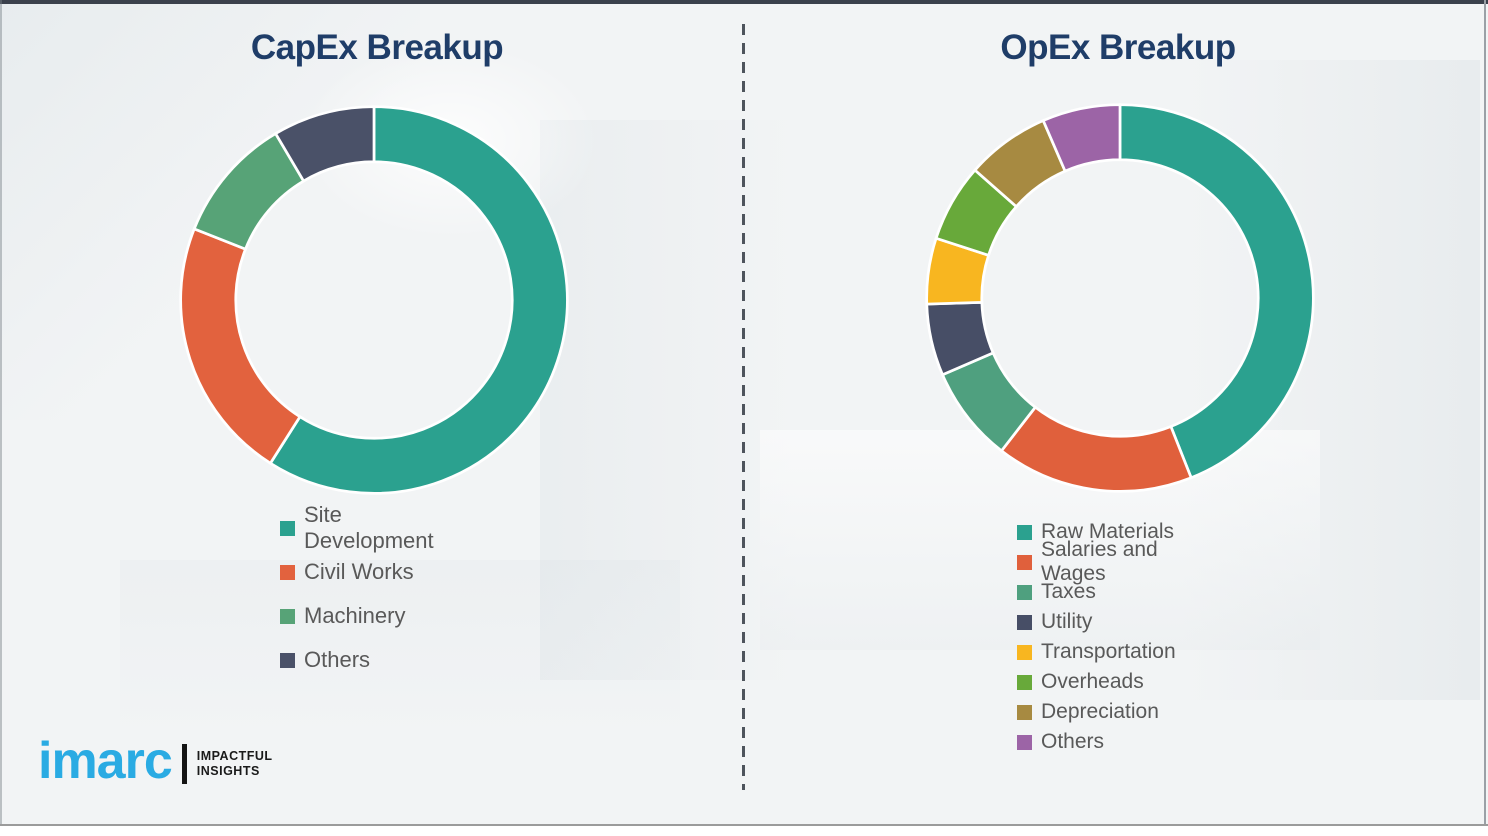  Describe the element at coordinates (670, 400) in the screenshot. I see `background-texture` at that location.